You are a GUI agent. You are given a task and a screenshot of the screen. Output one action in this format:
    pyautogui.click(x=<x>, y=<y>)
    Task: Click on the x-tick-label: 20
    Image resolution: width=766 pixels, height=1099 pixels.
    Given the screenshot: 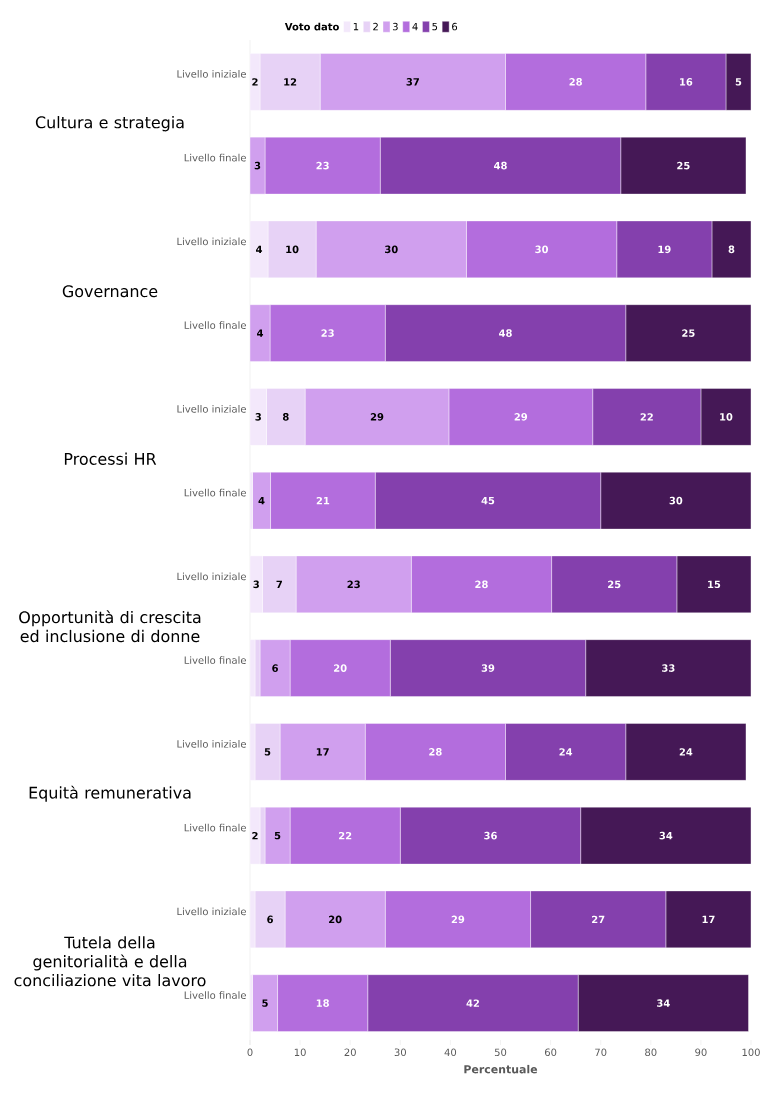 What is the action you would take?
    pyautogui.click(x=350, y=1052)
    